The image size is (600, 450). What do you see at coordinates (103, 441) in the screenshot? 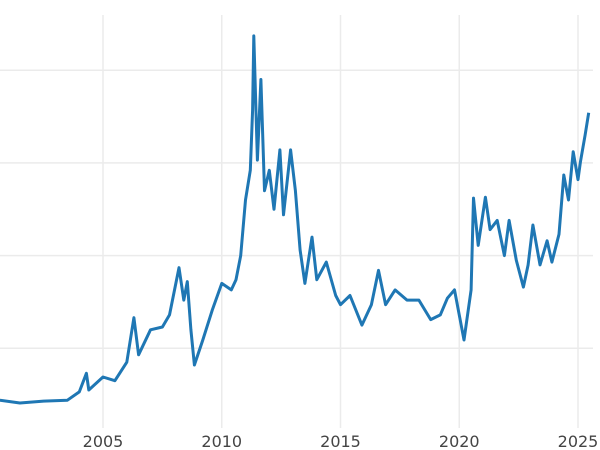
I see `x-tick-label: 2005` at bounding box center [103, 441].